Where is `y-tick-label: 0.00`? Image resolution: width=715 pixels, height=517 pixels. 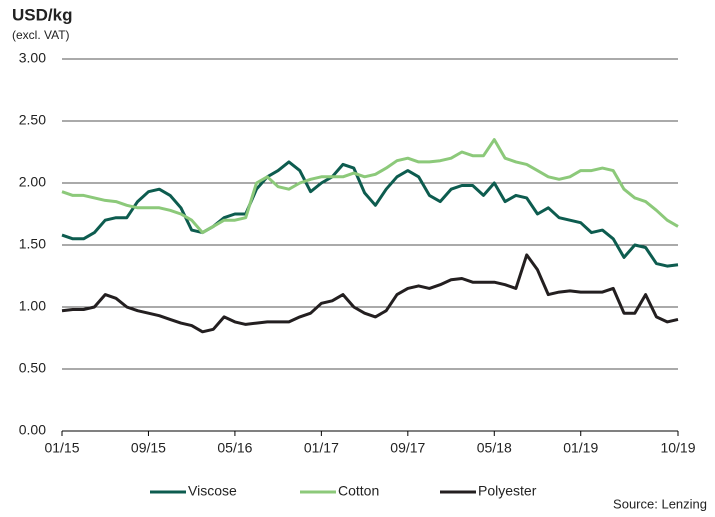 y-tick-label: 0.00 is located at coordinates (32, 430).